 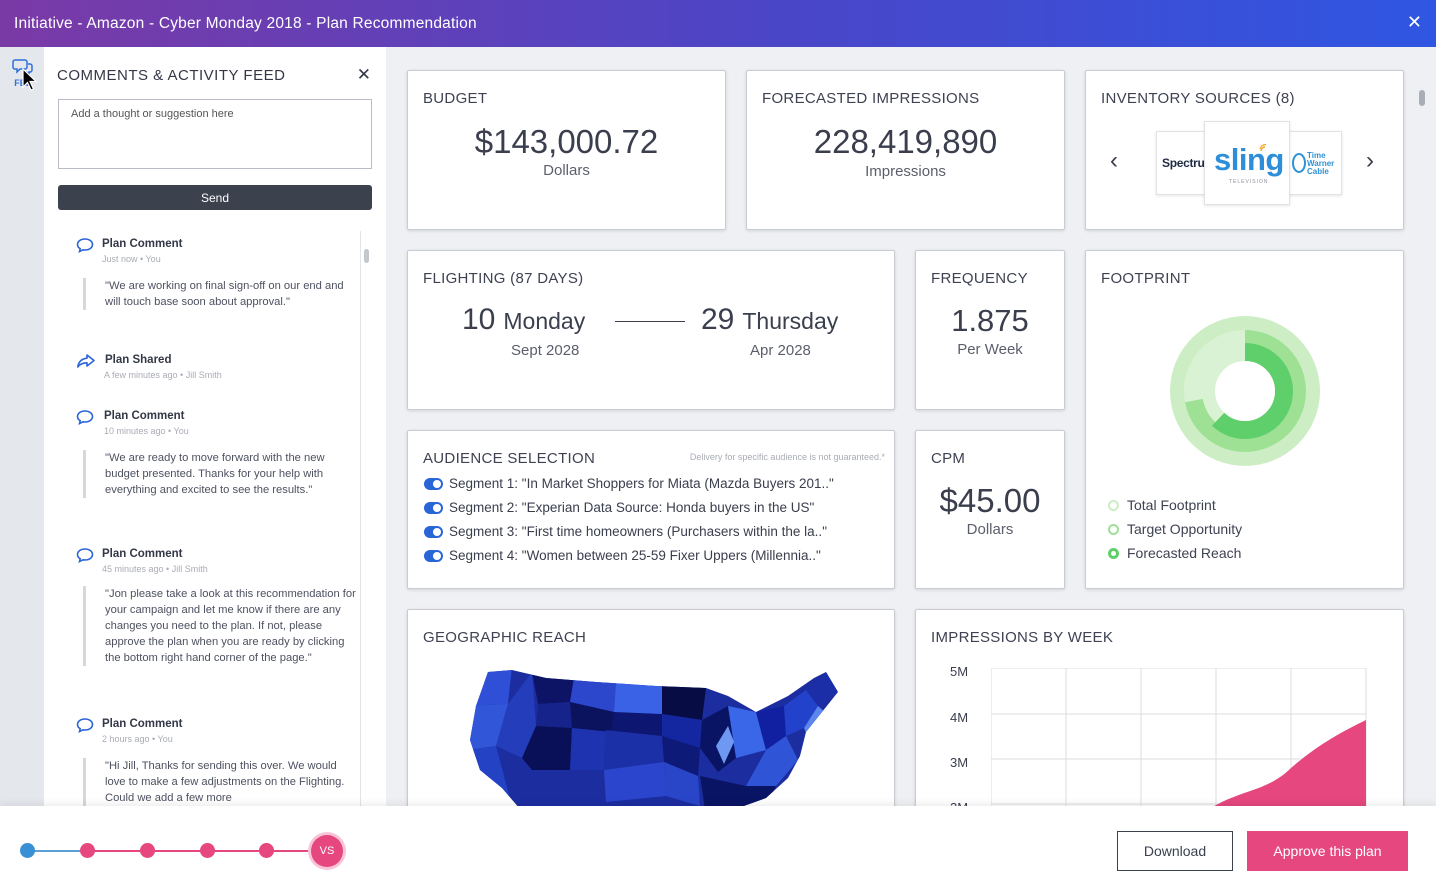 I want to click on footer-bar: VS Download Approve this plan, so click(x=718, y=850).